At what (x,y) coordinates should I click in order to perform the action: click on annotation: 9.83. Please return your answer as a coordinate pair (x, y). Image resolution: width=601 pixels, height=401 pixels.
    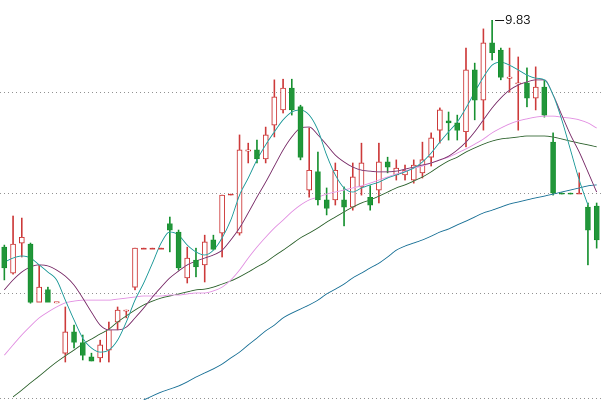
    Looking at the image, I should click on (517, 20).